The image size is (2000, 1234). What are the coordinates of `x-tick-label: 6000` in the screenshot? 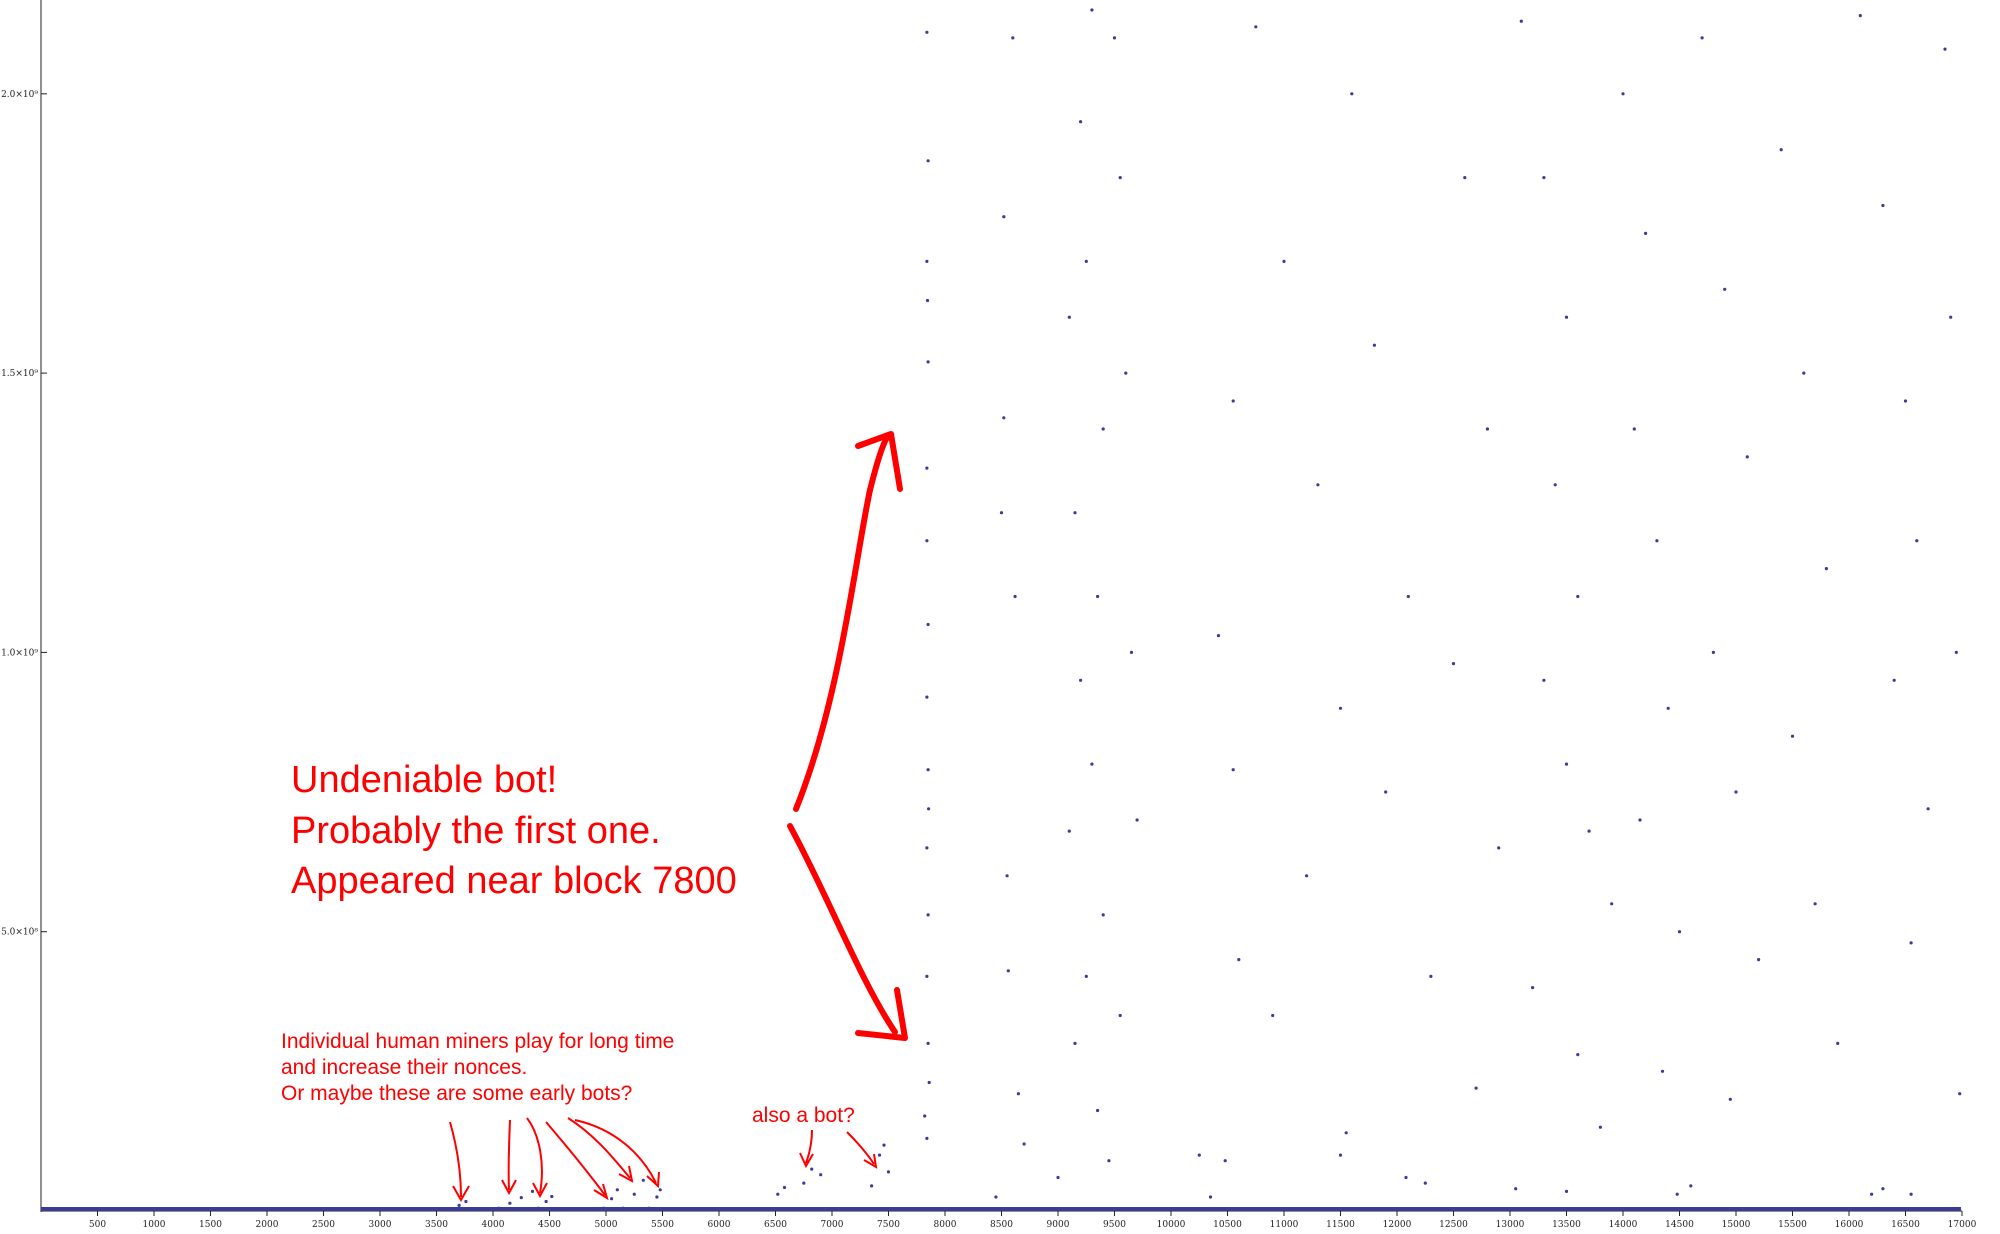 It's located at (719, 1225).